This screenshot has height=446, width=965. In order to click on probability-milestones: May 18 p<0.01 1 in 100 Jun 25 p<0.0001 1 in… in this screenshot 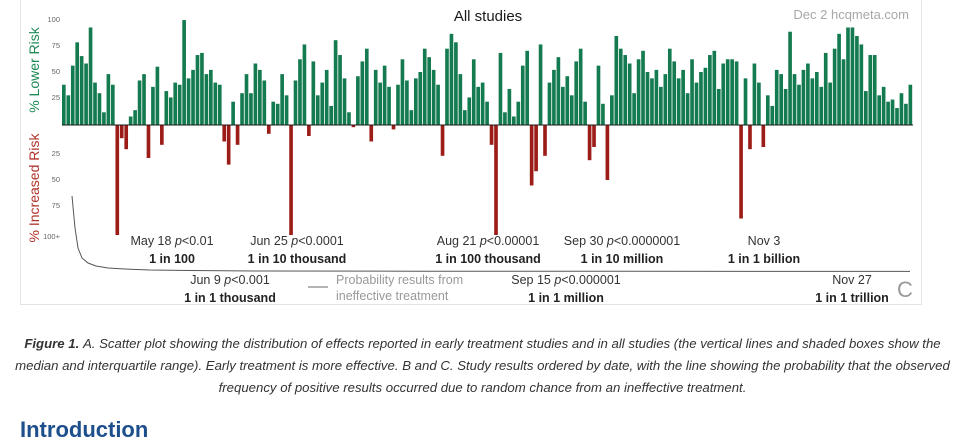, I will do `click(509, 269)`.